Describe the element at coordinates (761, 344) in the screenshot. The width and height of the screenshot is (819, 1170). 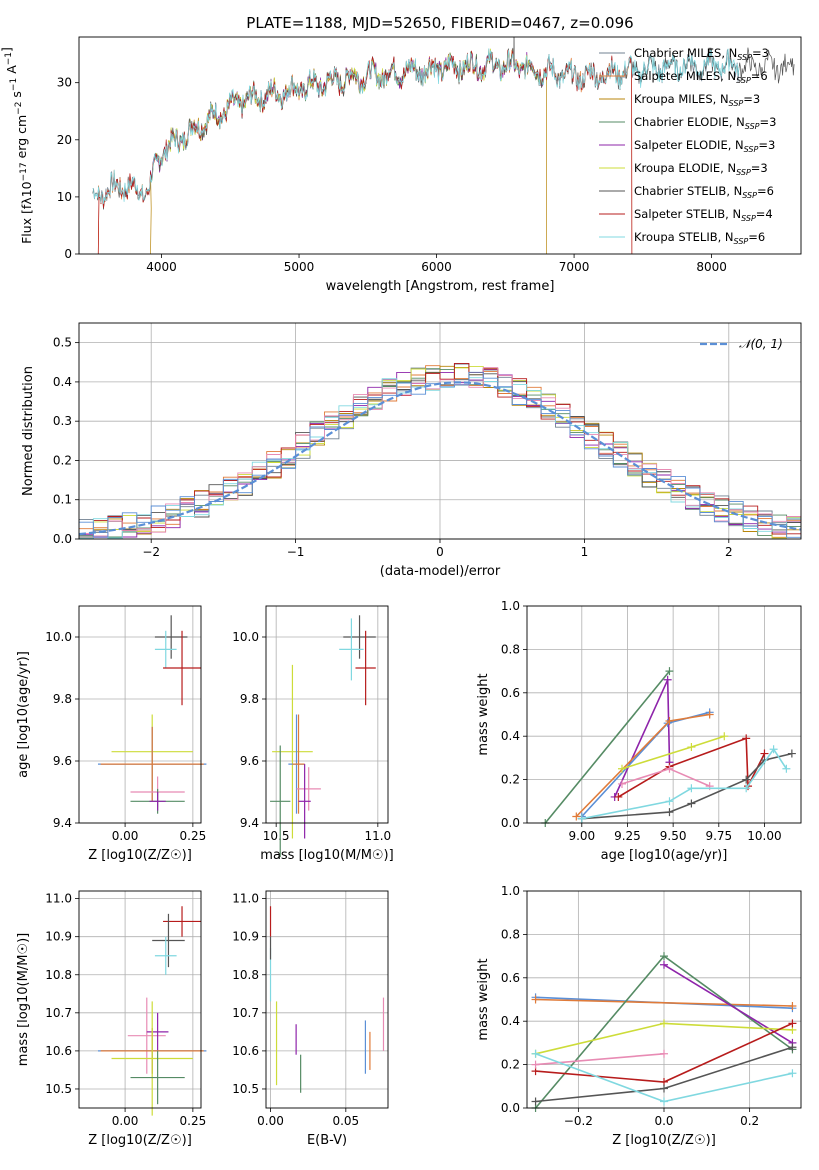
I see `legend-label: 𝒩(0, 1)` at that location.